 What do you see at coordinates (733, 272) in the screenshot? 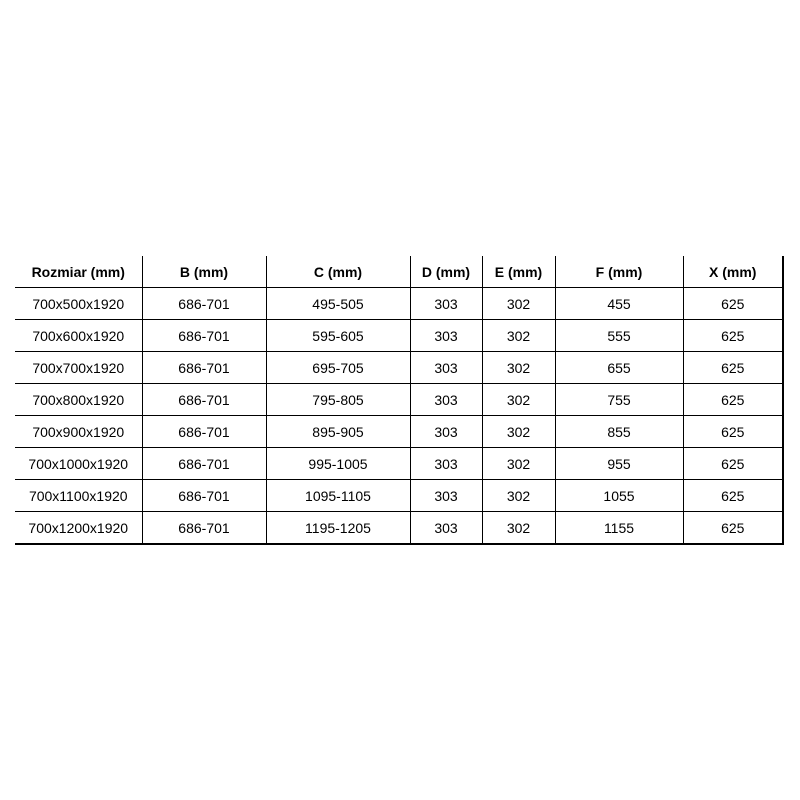
I see `column-header-x: X (mm)` at bounding box center [733, 272].